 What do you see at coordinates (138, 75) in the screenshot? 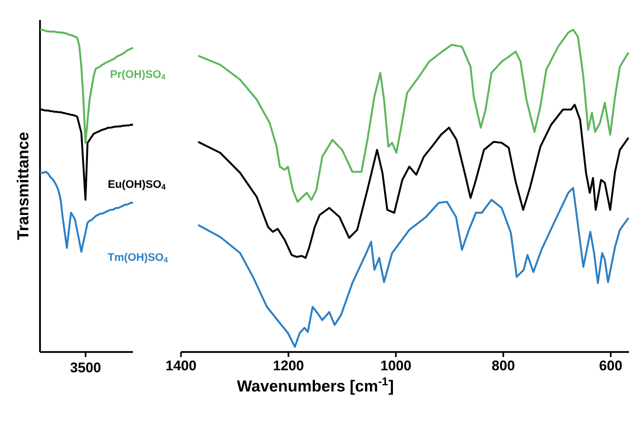
I see `series-label: Pr(OH)SO$_{4}$` at bounding box center [138, 75].